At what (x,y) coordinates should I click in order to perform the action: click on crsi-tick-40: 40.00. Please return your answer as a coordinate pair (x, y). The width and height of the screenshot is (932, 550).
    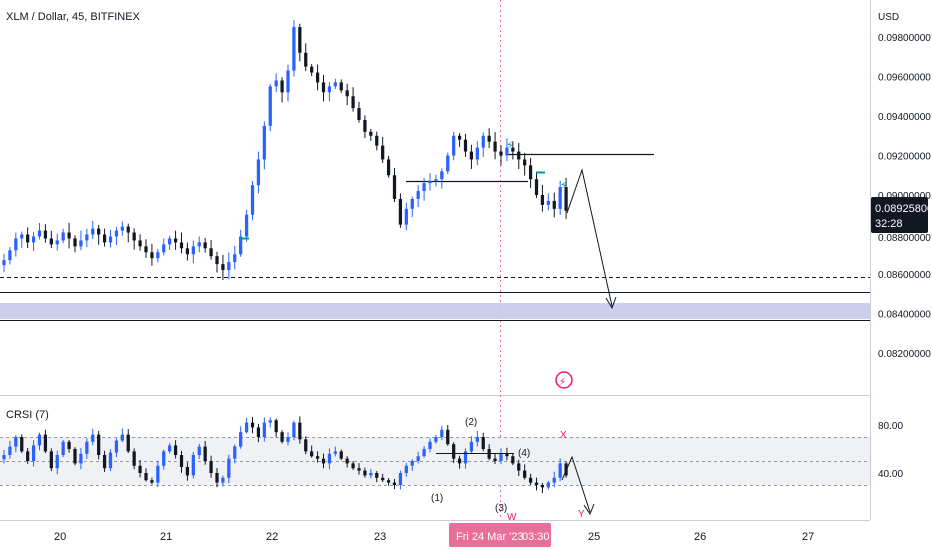
    Looking at the image, I should click on (890, 474).